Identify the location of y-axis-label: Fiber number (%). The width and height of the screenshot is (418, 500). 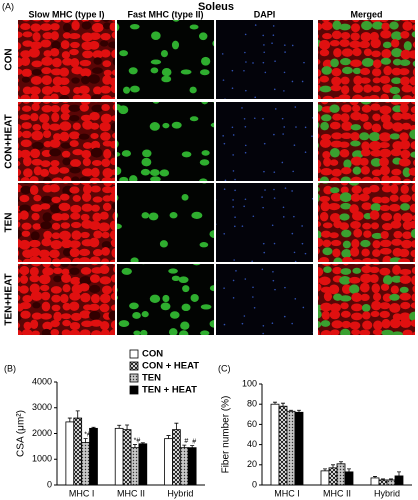
(226, 435).